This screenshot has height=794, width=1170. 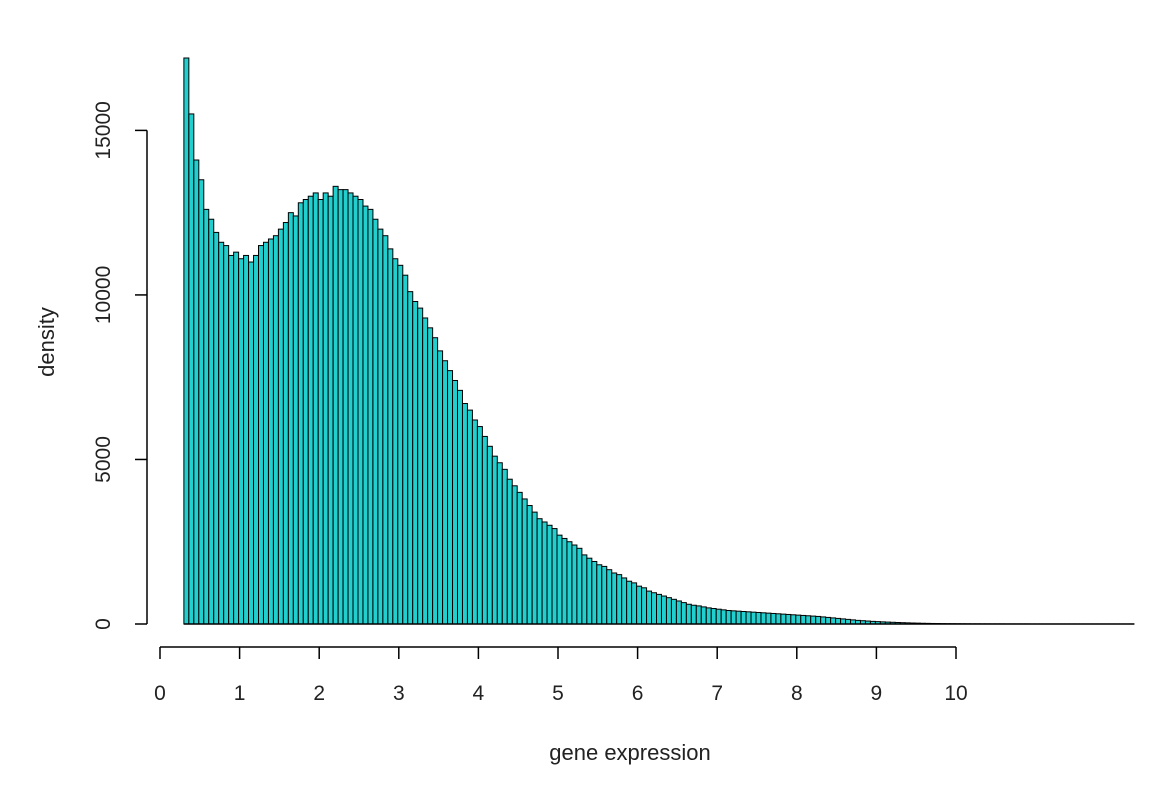 I want to click on x-tick-label: 8, so click(x=797, y=693).